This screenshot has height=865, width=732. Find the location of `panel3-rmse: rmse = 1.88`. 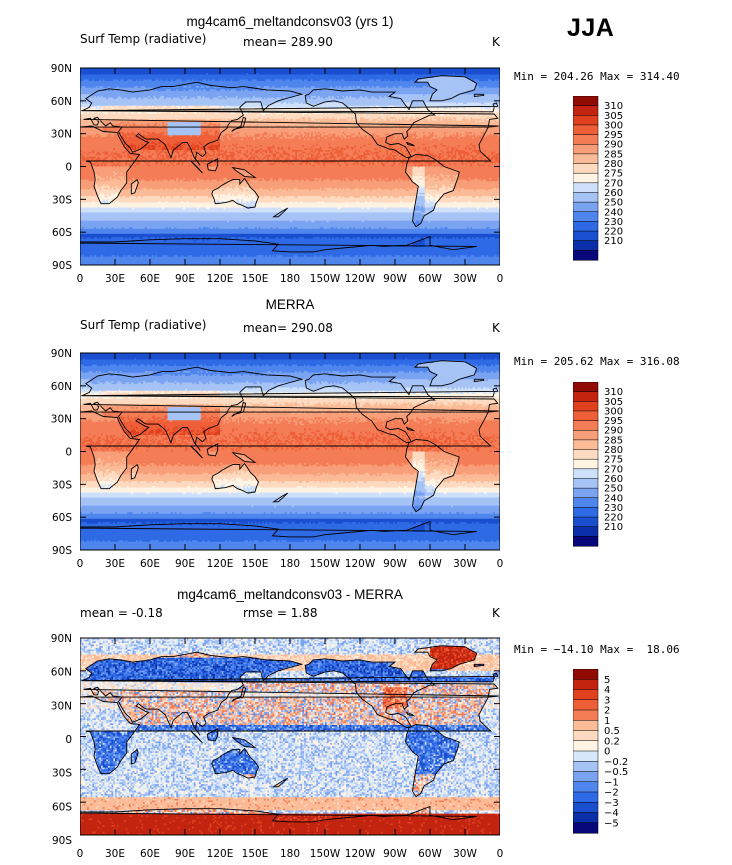

panel3-rmse: rmse = 1.88 is located at coordinates (280, 613).